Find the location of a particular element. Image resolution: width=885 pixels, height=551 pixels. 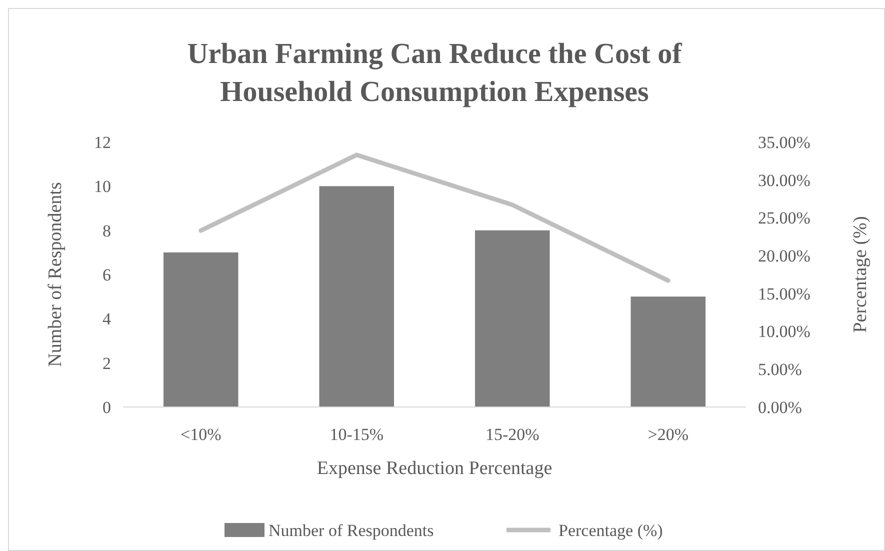

y-tick-label: 4 is located at coordinates (107, 319).